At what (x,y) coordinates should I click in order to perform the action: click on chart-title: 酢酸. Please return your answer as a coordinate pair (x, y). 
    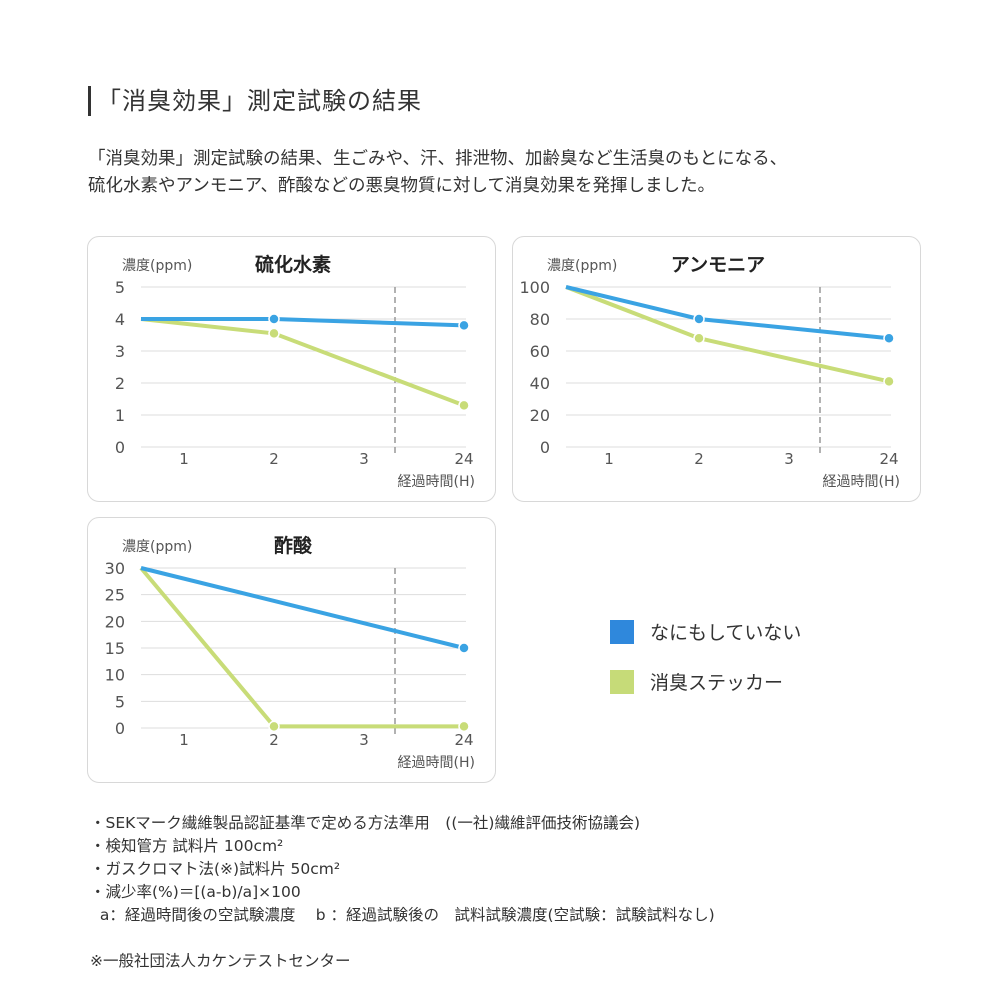
    Looking at the image, I should click on (293, 545).